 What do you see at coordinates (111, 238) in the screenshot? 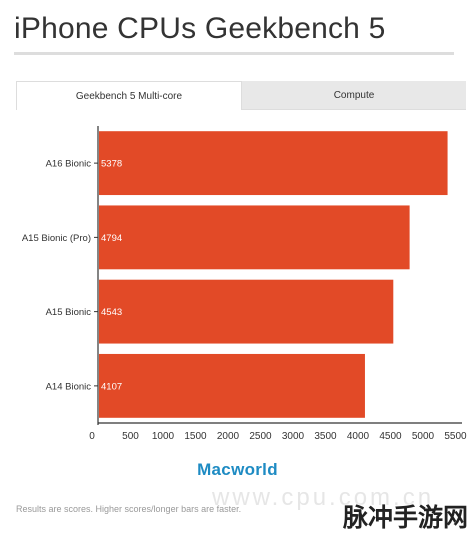
I see `data-label: 4794` at bounding box center [111, 238].